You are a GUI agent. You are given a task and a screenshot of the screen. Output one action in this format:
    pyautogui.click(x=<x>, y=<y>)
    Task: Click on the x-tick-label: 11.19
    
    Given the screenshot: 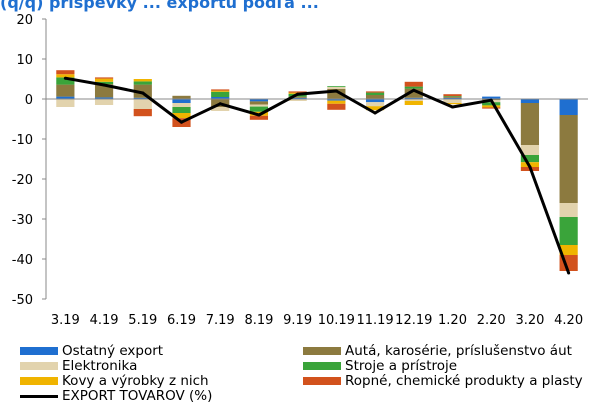 What is the action you would take?
    pyautogui.click(x=374, y=320)
    